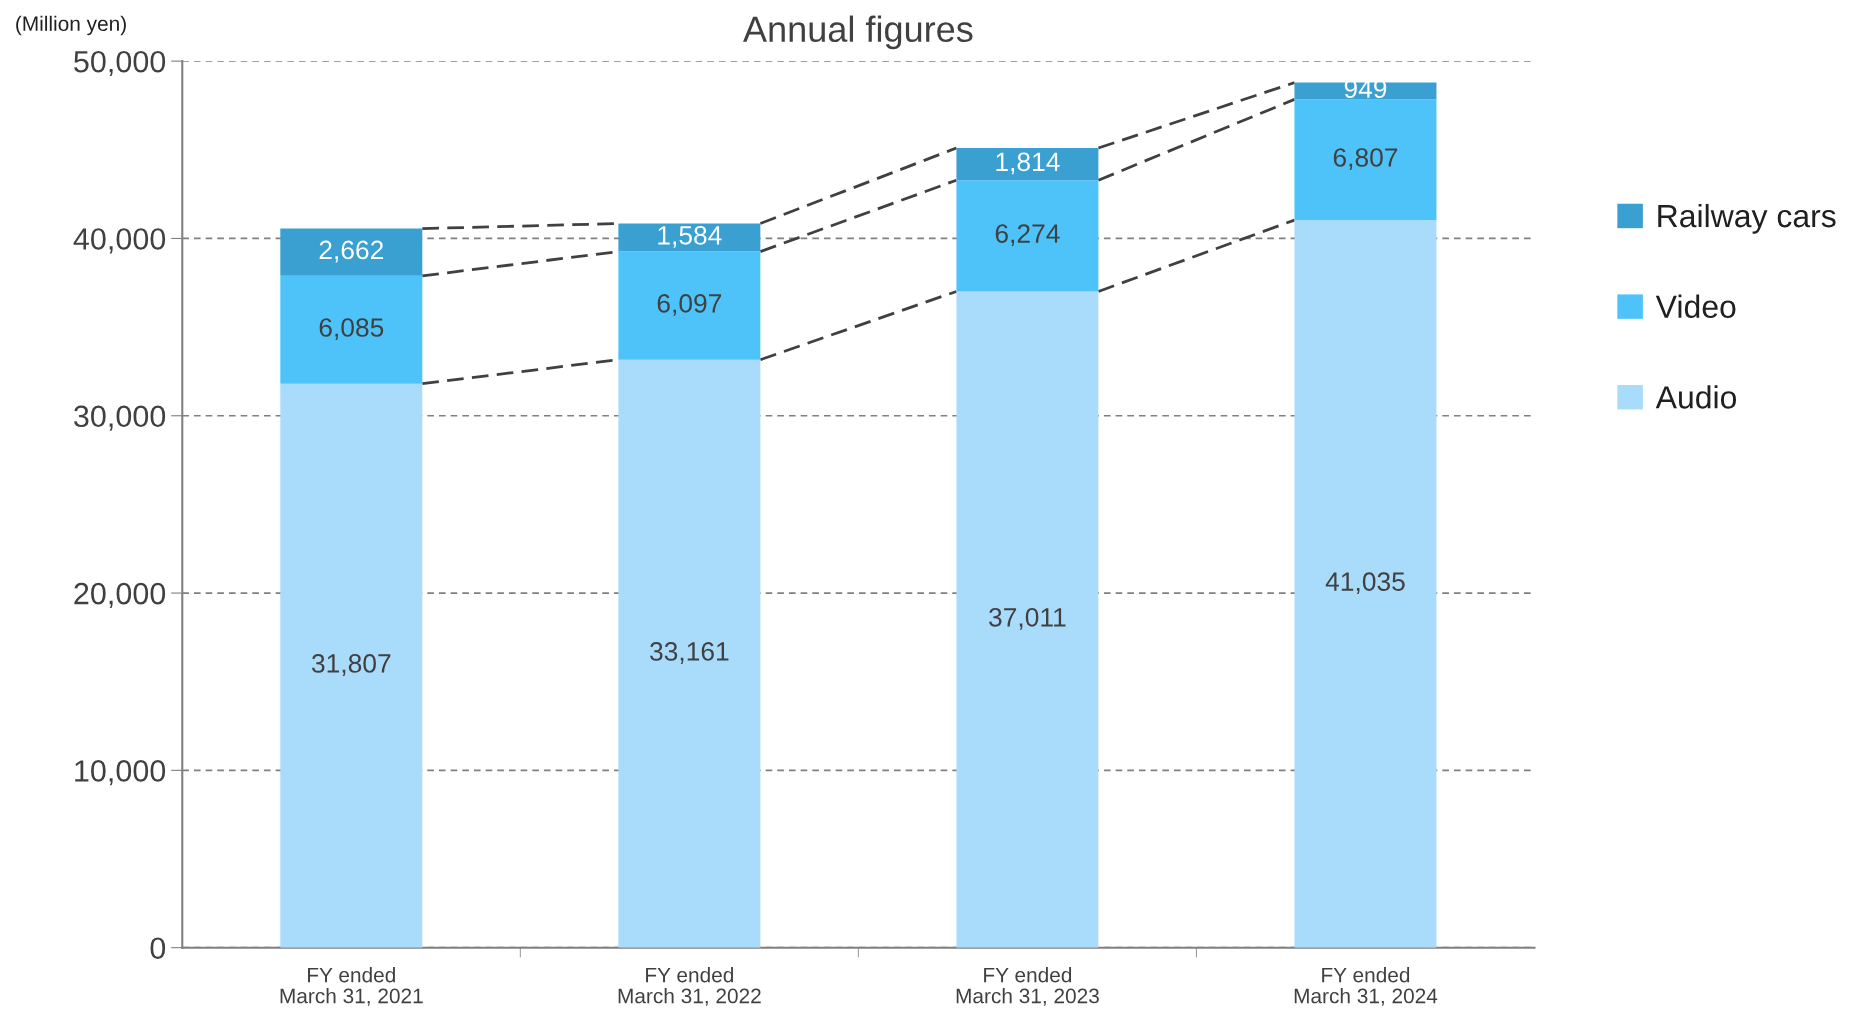 The height and width of the screenshot is (1019, 1860). I want to click on legend-label: Video, so click(1695, 306).